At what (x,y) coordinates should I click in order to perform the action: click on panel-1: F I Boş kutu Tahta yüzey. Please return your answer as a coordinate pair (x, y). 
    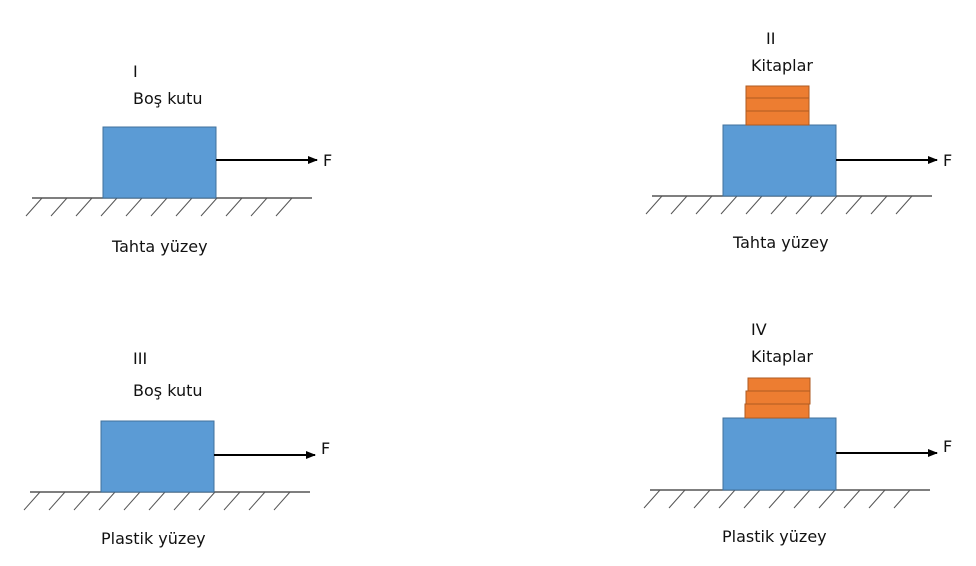
    Looking at the image, I should click on (178, 159).